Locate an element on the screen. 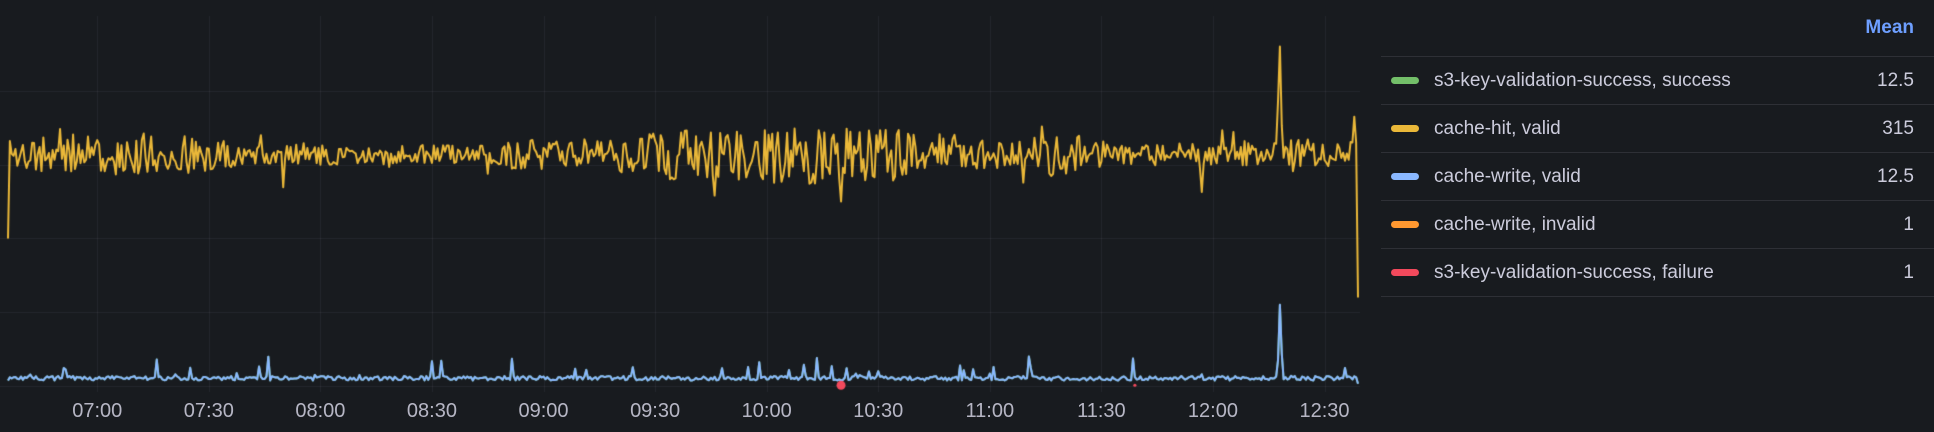  legend-row: cache-write, valid 12.5 is located at coordinates (1657, 176).